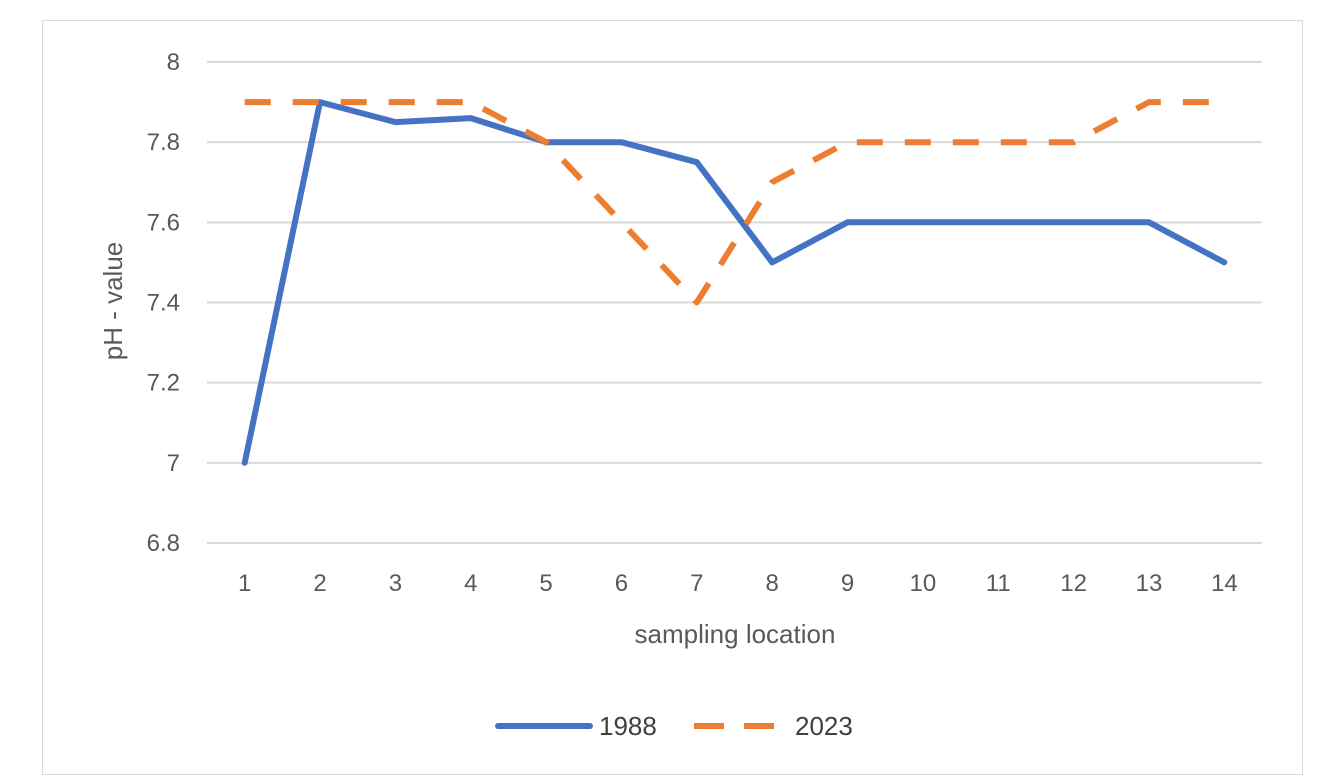 This screenshot has height=778, width=1321. What do you see at coordinates (674, 726) in the screenshot?
I see `legend: 1988 2023` at bounding box center [674, 726].